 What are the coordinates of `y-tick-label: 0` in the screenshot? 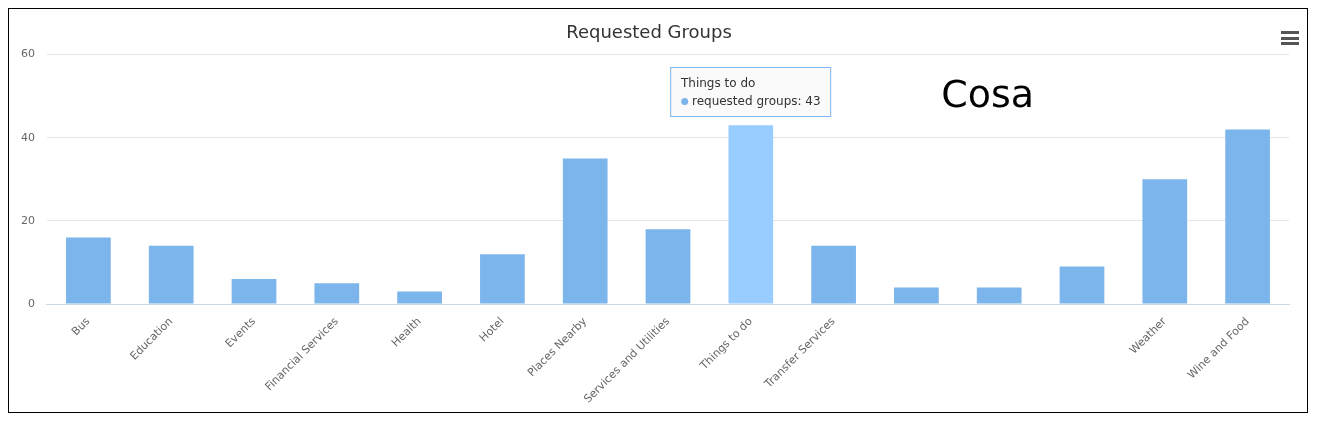 It's located at (31, 303).